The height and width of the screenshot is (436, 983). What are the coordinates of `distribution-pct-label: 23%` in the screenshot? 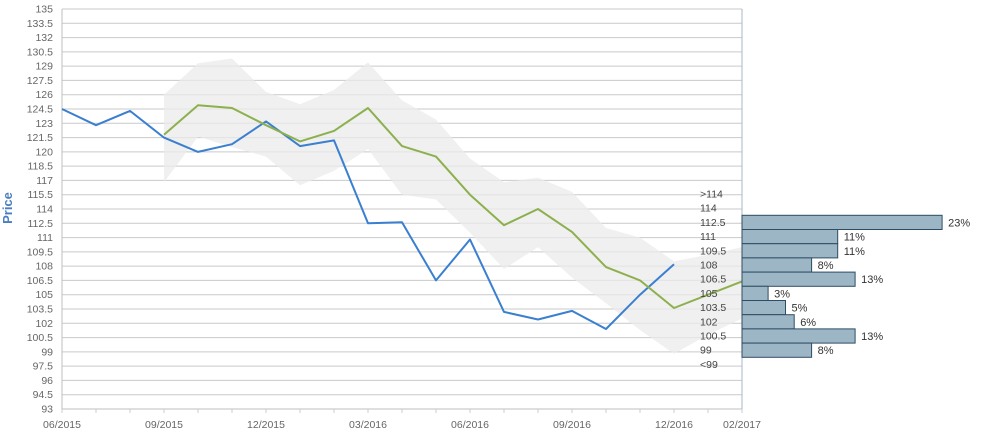 It's located at (959, 223).